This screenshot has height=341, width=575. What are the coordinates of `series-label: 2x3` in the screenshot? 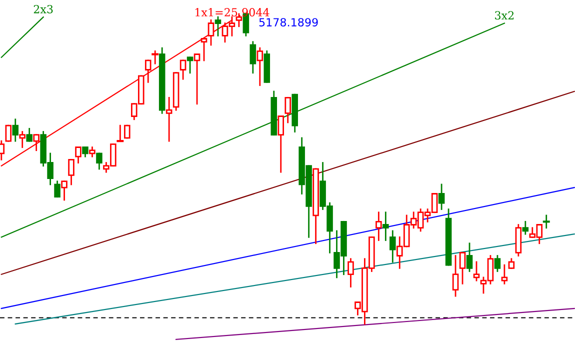 It's located at (43, 9).